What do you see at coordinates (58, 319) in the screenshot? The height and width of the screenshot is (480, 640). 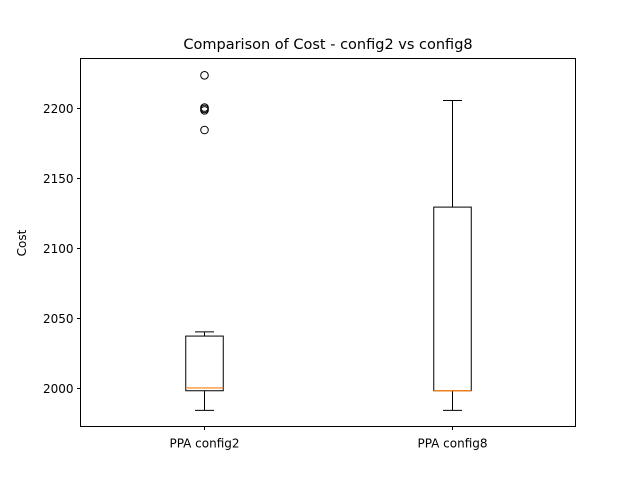 I see `y-tick-label: 2050` at bounding box center [58, 319].